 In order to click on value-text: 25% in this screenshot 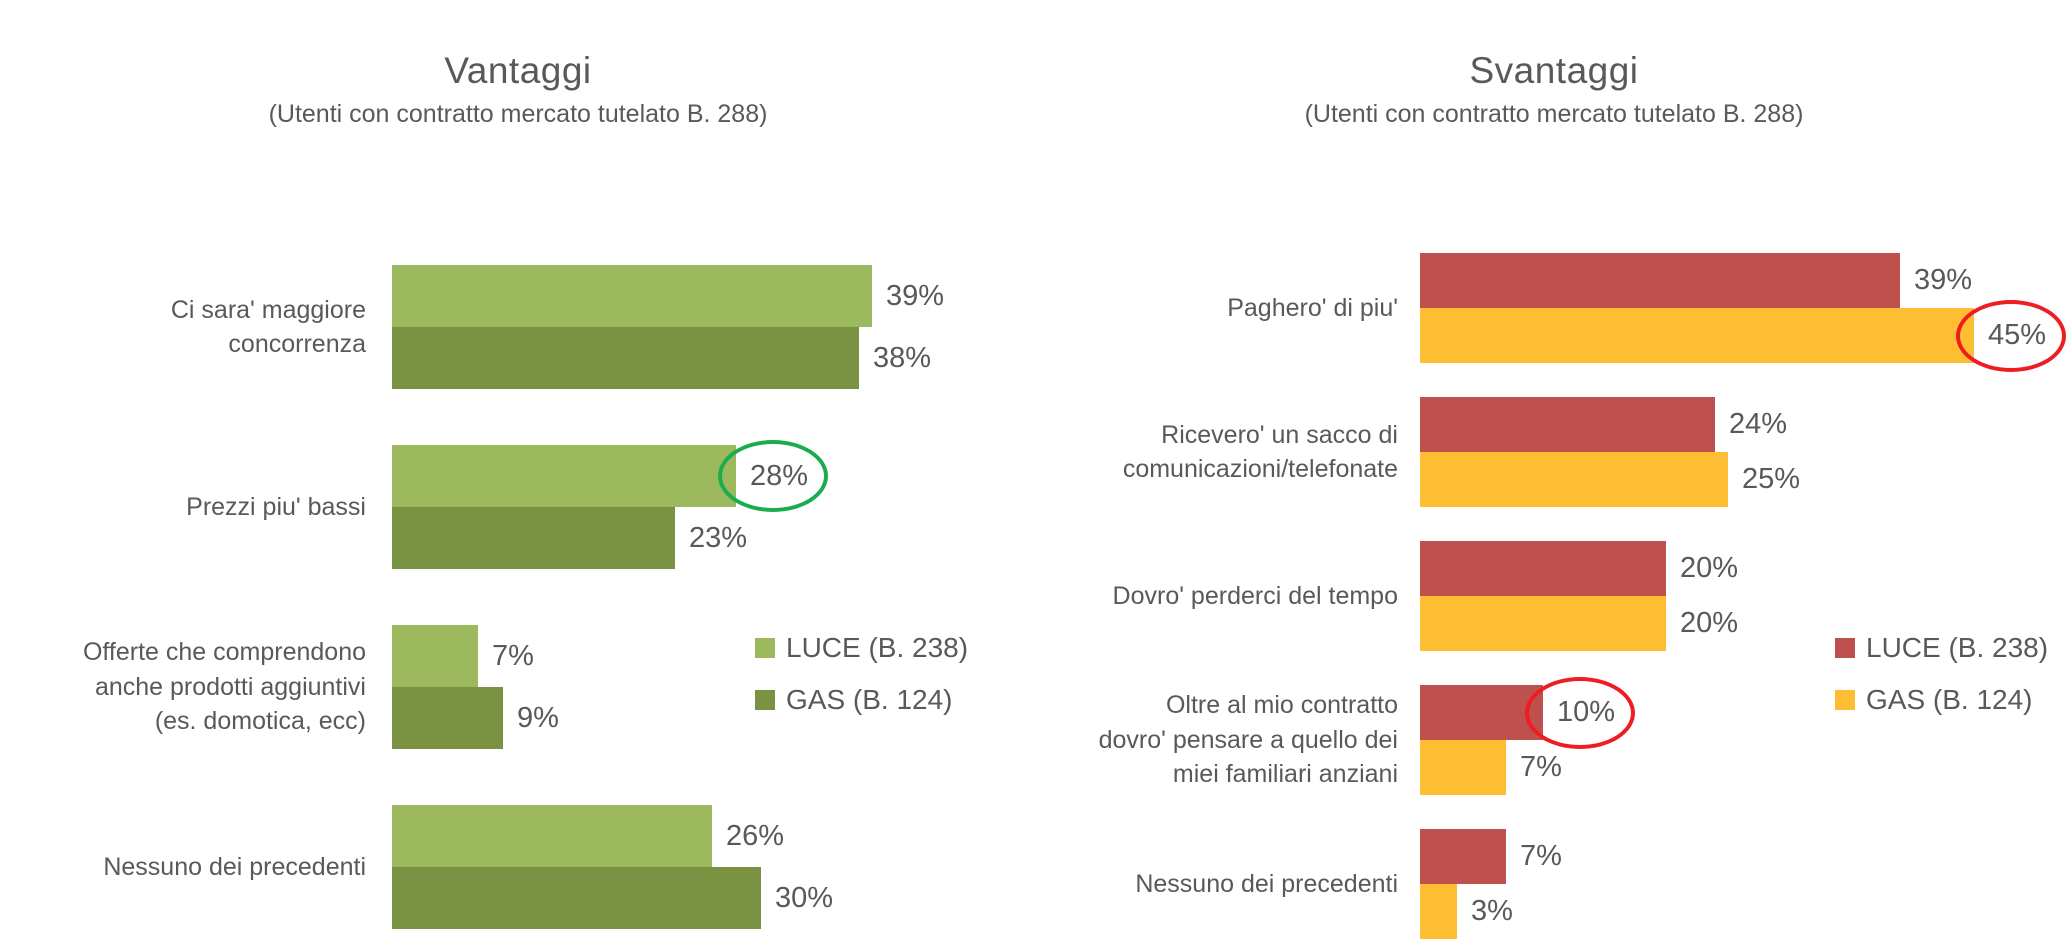, I will do `click(1771, 479)`.